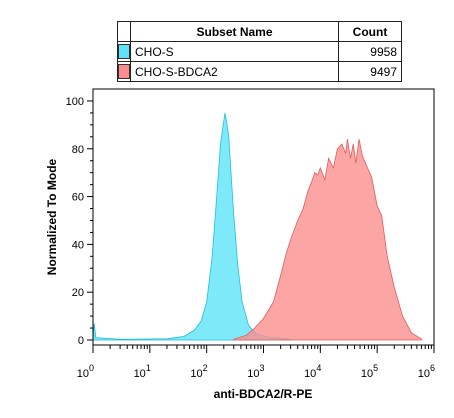 This screenshot has height=418, width=454. What do you see at coordinates (369, 371) in the screenshot?
I see `x-tick-label: 10⁵` at bounding box center [369, 371].